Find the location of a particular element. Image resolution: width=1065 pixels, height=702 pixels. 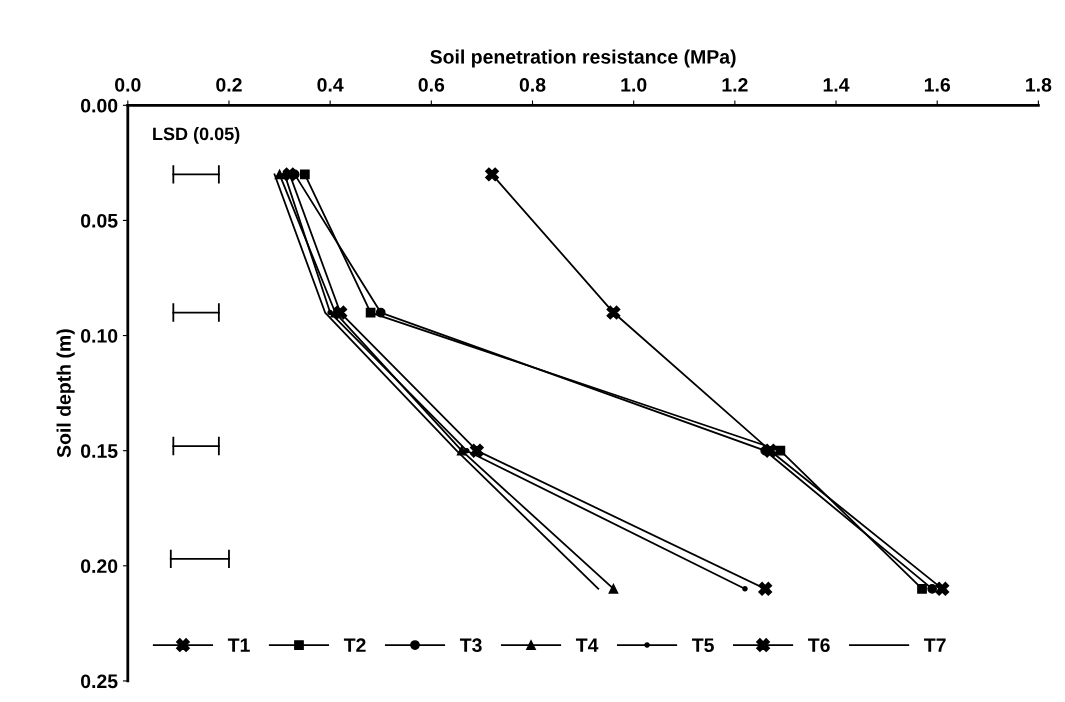

y-tick-label: 0.00 is located at coordinates (99, 105).